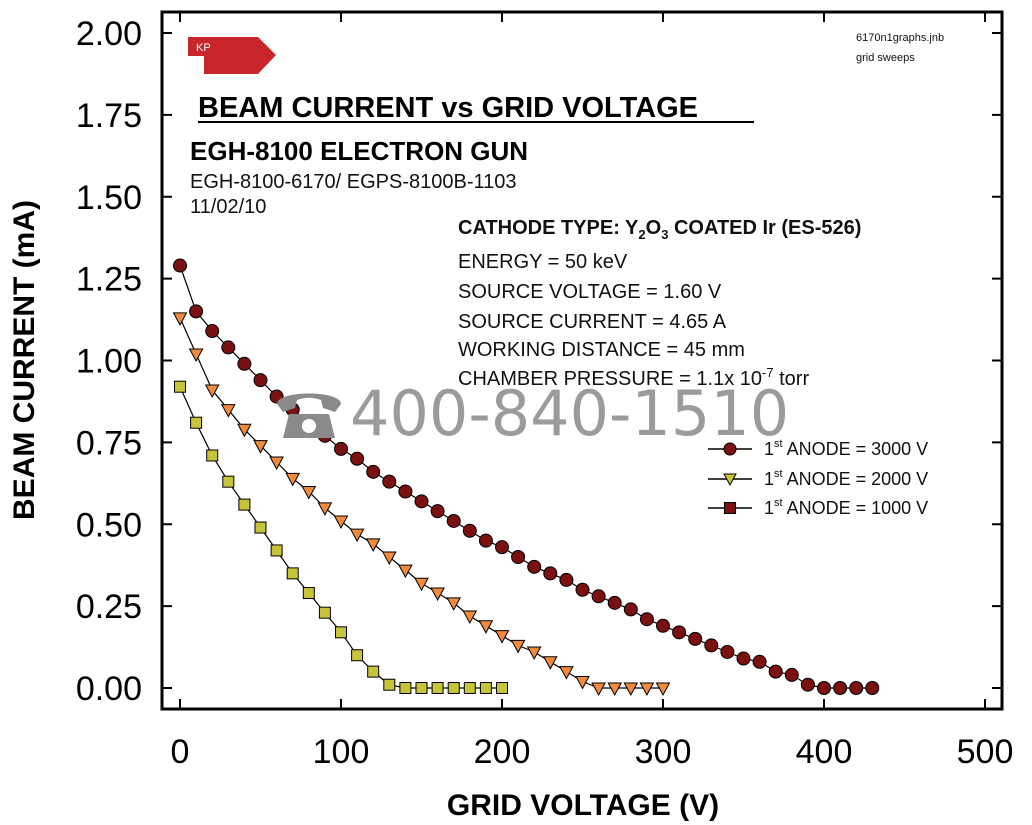 This screenshot has width=1032, height=825. What do you see at coordinates (659, 229) in the screenshot?
I see `cathode-type: CATHODE TYPE: Y2O3 COATED Ir (ES-526)` at bounding box center [659, 229].